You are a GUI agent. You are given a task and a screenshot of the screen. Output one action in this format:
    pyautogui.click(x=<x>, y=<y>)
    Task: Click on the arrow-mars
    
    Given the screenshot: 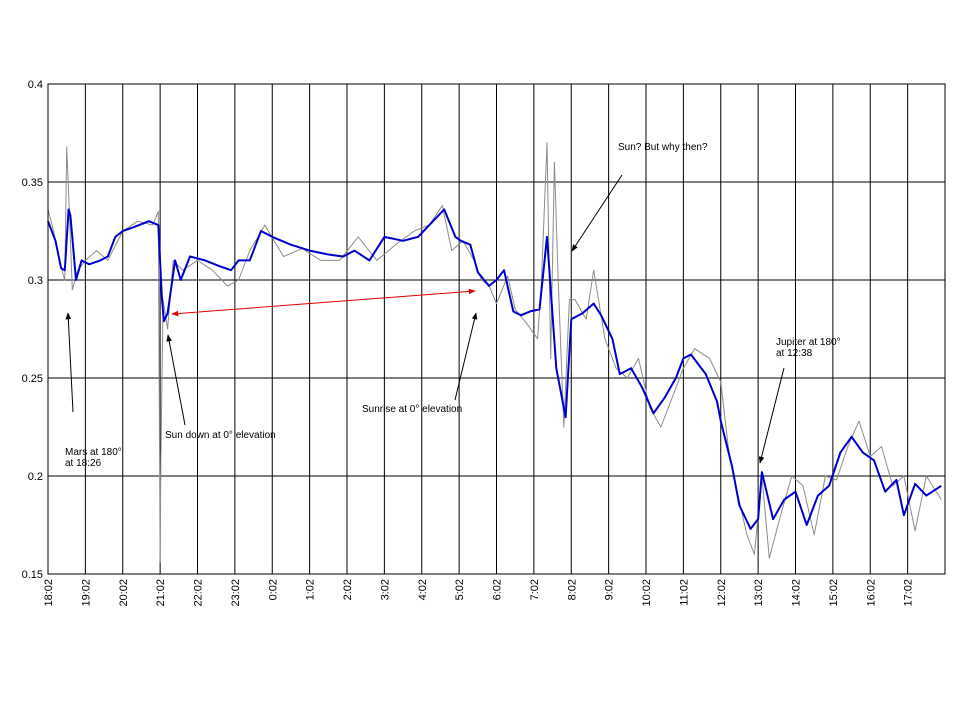 What is the action you would take?
    pyautogui.click(x=69, y=362)
    